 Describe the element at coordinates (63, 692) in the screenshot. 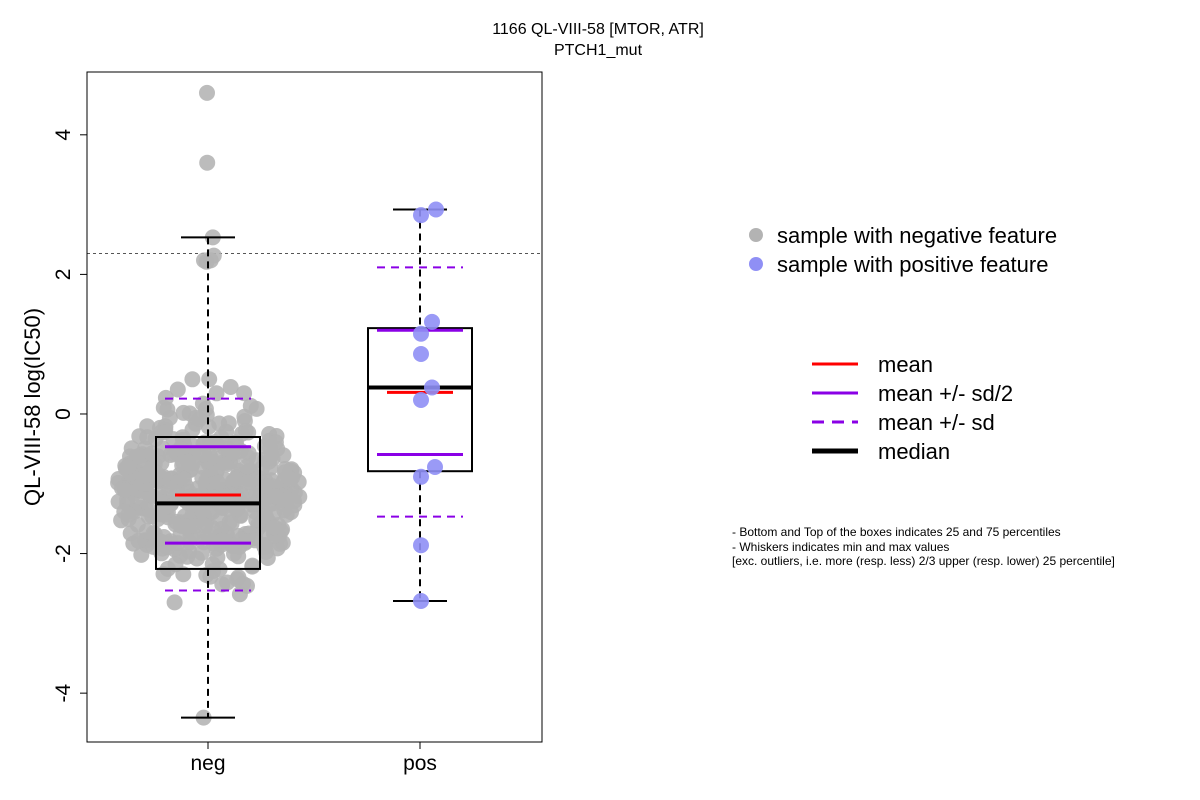

I see `y-tick-label: -4` at that location.